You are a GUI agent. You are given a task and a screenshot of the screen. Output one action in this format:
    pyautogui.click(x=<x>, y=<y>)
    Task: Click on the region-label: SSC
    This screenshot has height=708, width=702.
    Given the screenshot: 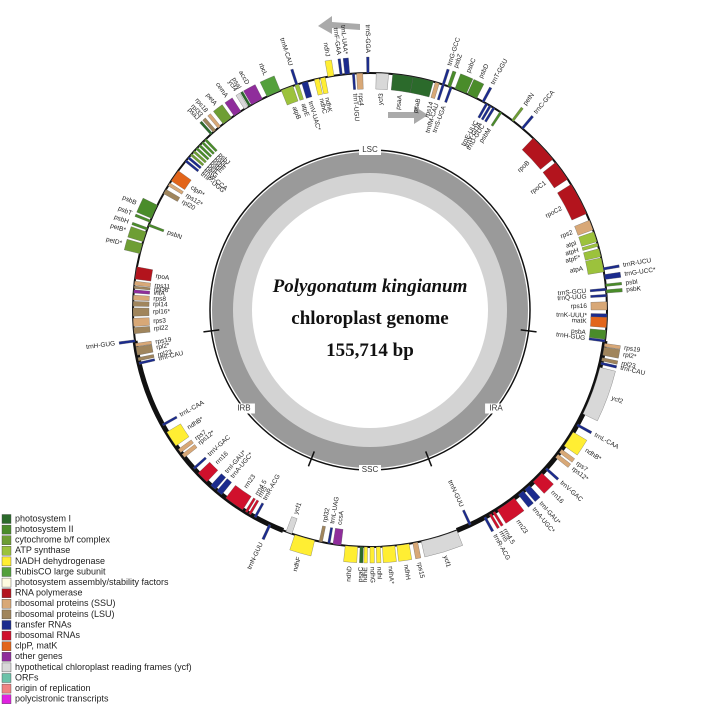 What is the action you would take?
    pyautogui.click(x=370, y=469)
    